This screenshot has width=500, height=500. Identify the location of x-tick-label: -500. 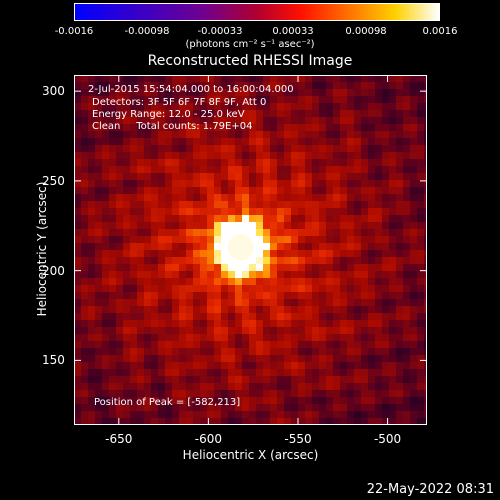
(387, 439).